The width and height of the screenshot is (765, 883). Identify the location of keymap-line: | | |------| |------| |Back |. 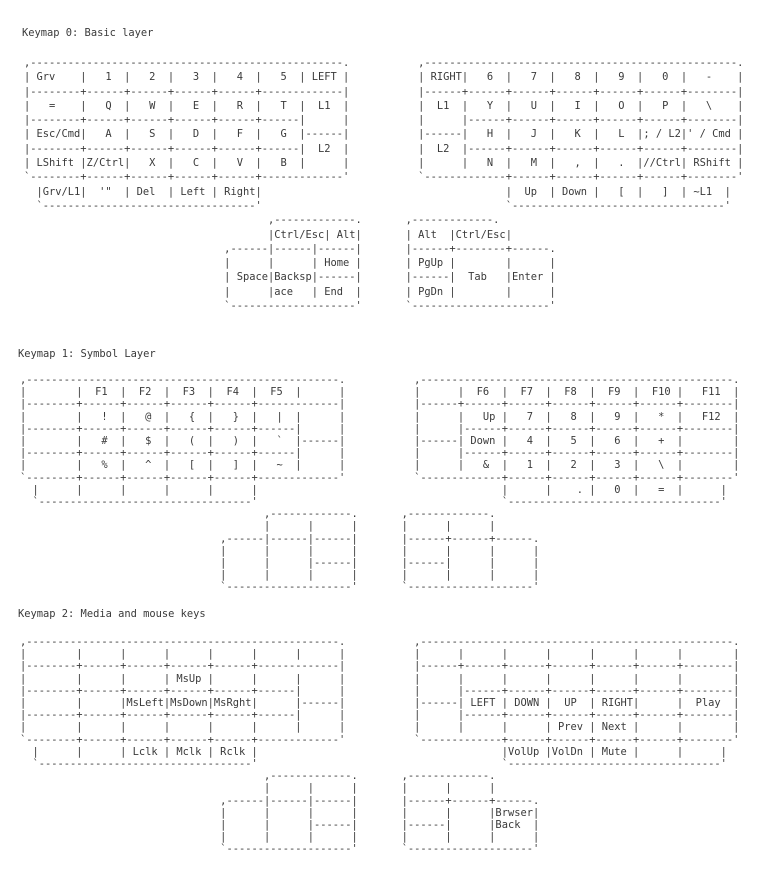
(280, 825).